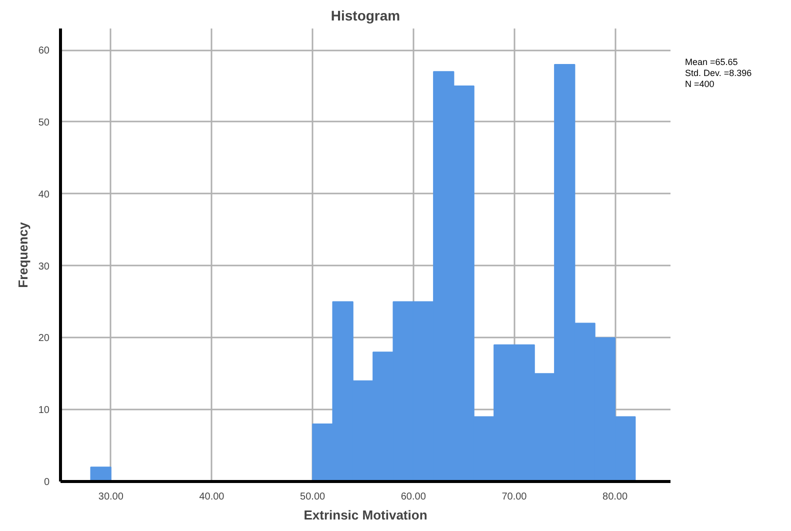  What do you see at coordinates (44, 338) in the screenshot?
I see `y-tick-label: 20` at bounding box center [44, 338].